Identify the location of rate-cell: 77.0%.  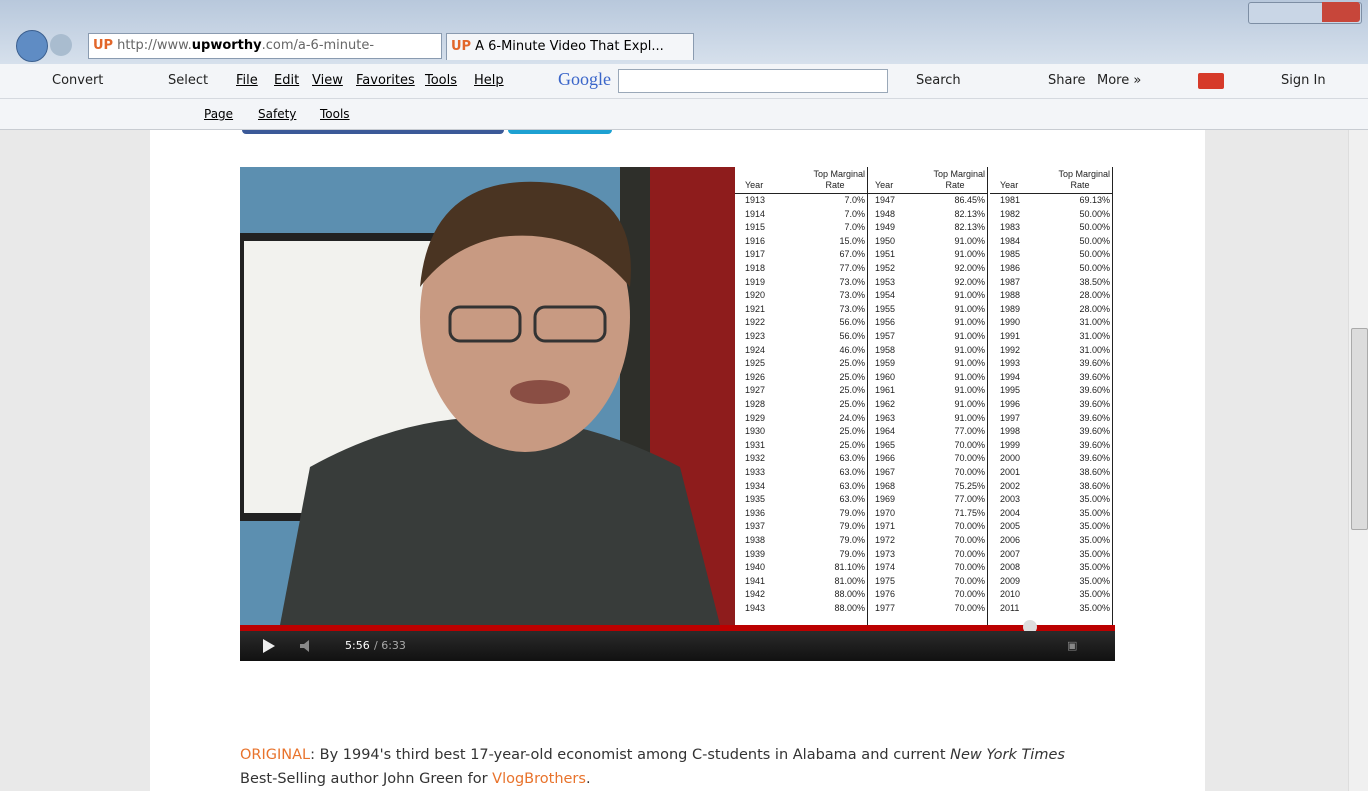
(852, 268).